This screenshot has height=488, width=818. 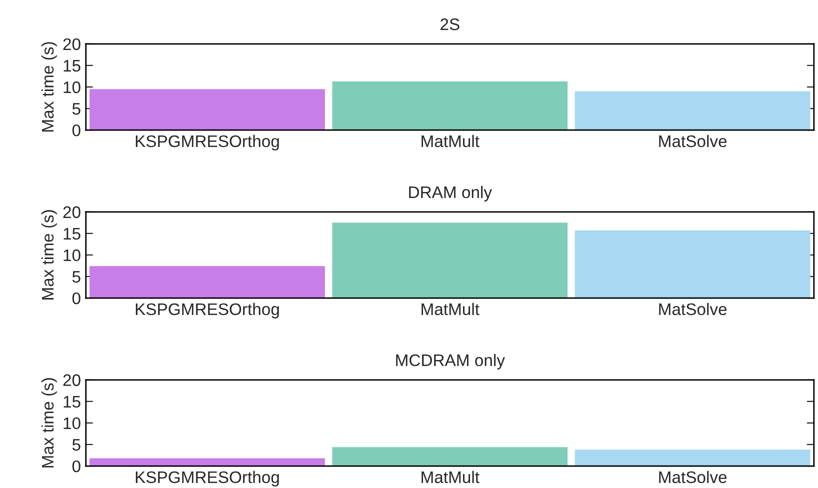 I want to click on chart-title: 2S, so click(x=450, y=24).